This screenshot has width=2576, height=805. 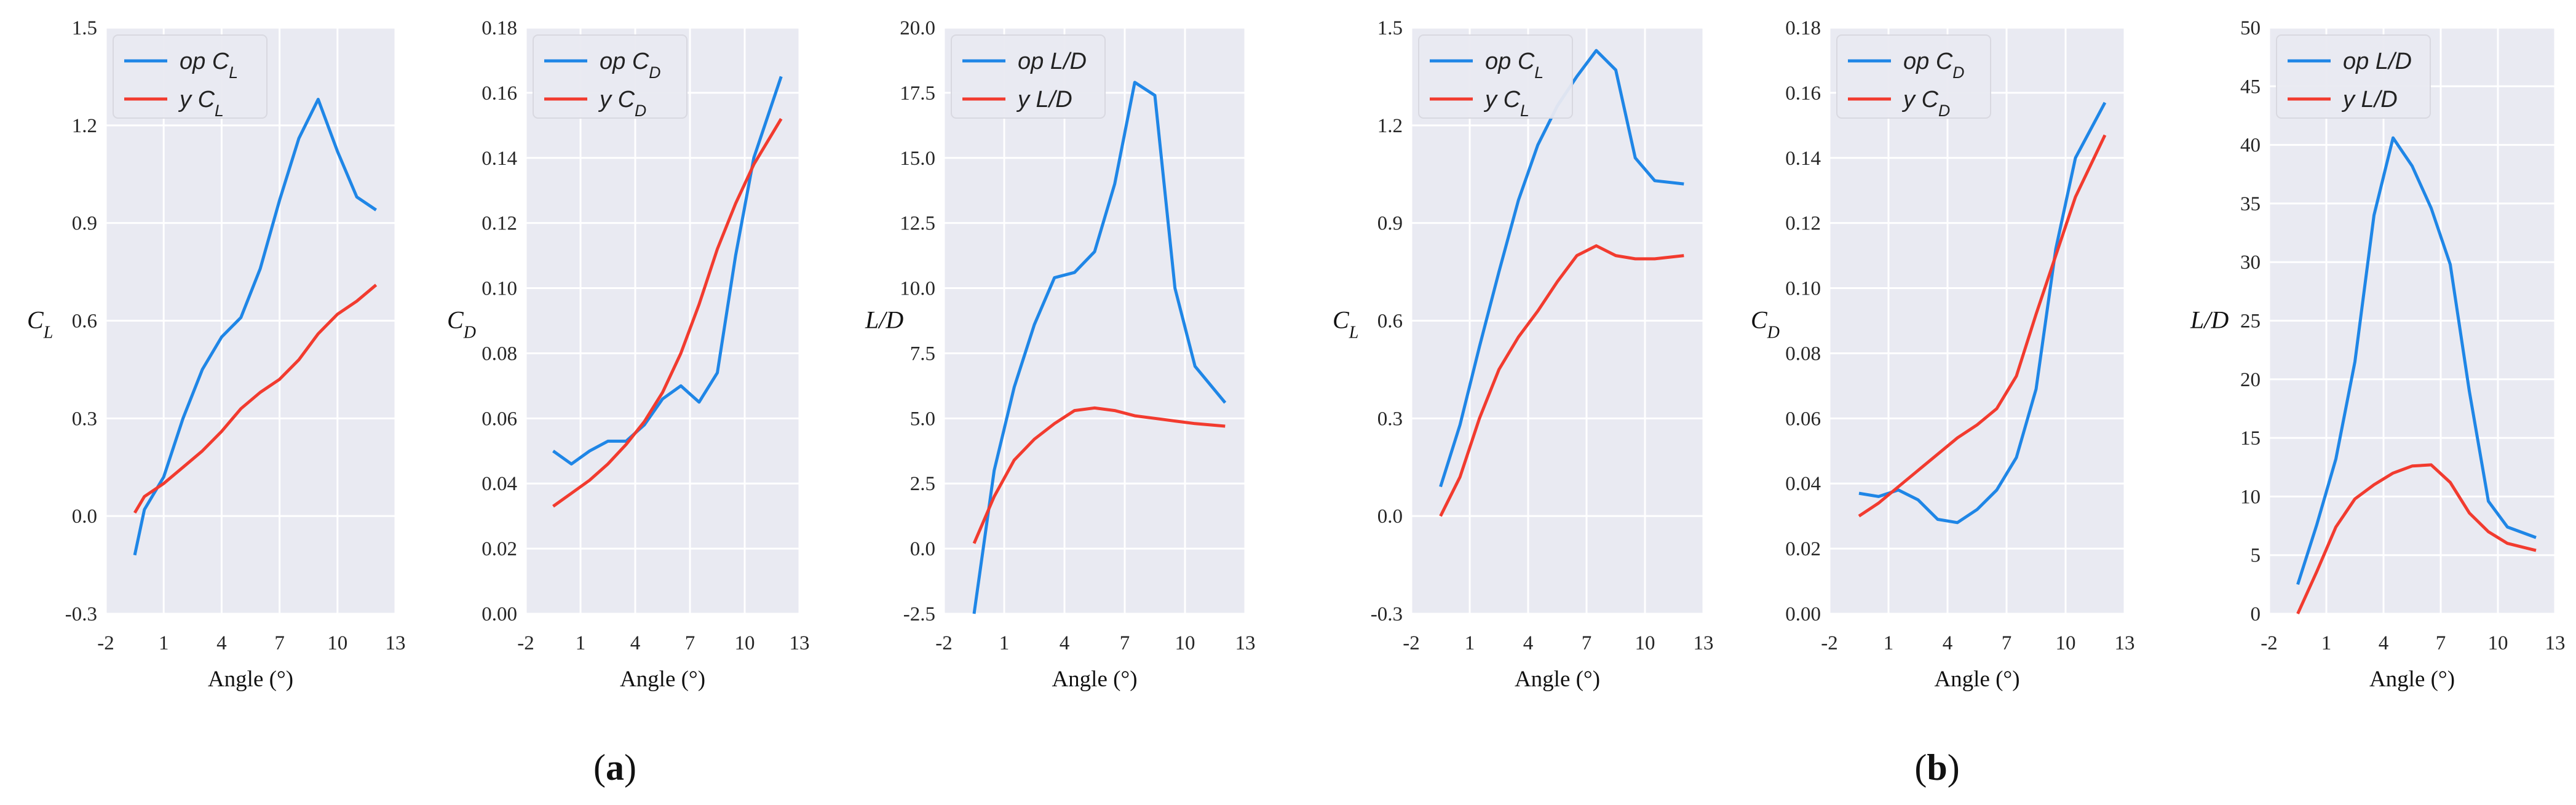 What do you see at coordinates (2250, 204) in the screenshot?
I see `y-tick-label: 35` at bounding box center [2250, 204].